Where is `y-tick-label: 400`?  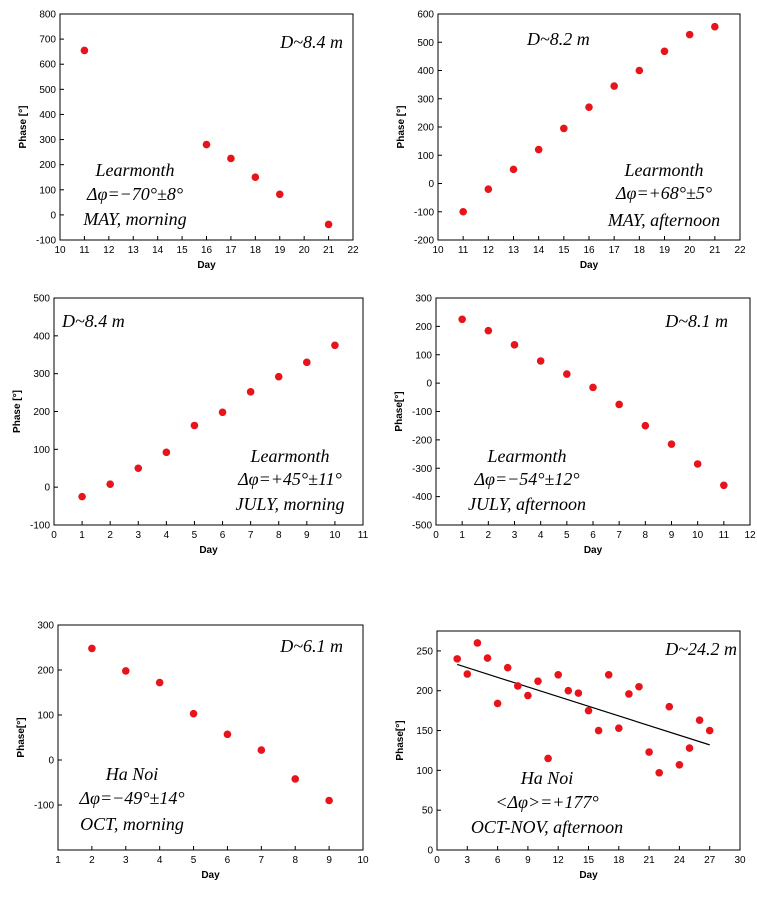 y-tick-label: 400 is located at coordinates (425, 71).